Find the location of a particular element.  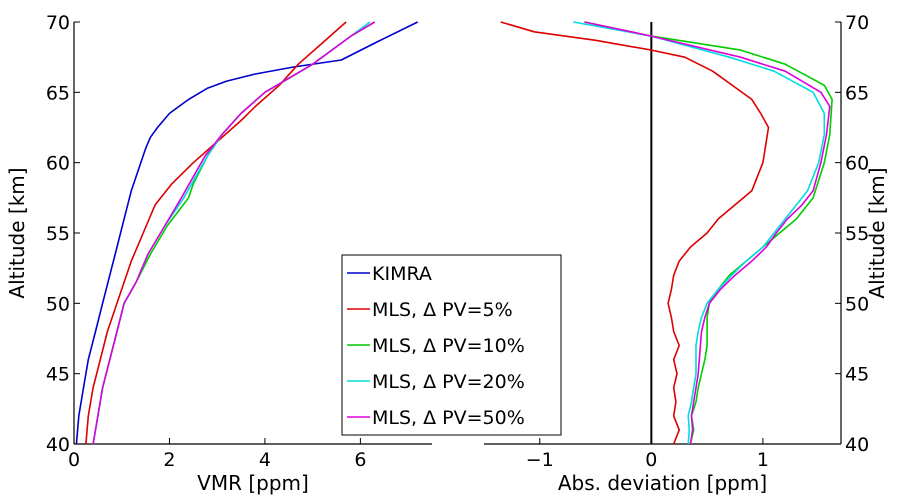

right-x-tick-label: 0 is located at coordinates (651, 460).